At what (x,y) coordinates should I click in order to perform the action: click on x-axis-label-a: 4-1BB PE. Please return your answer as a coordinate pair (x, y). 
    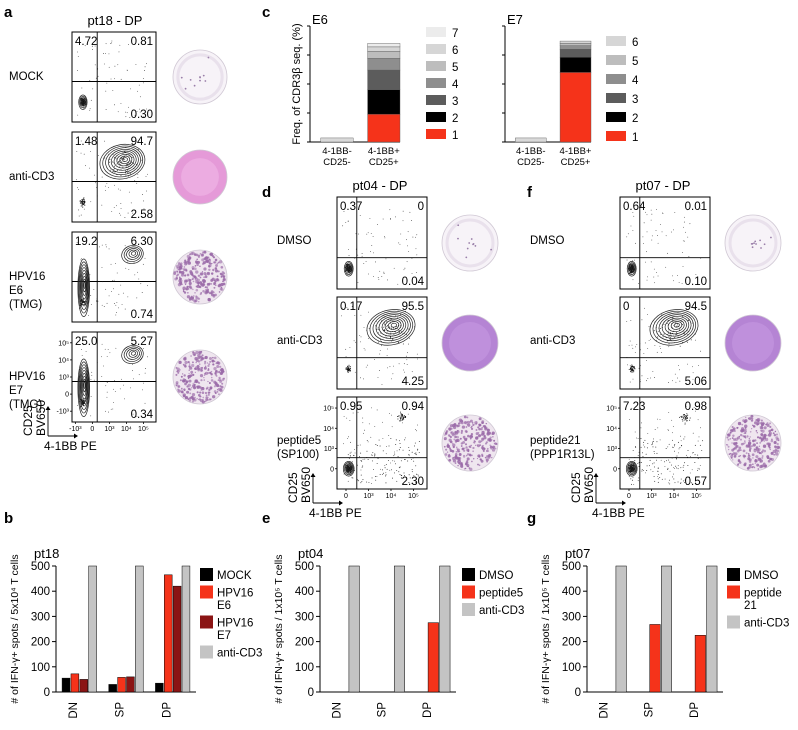
    Looking at the image, I should click on (70, 446).